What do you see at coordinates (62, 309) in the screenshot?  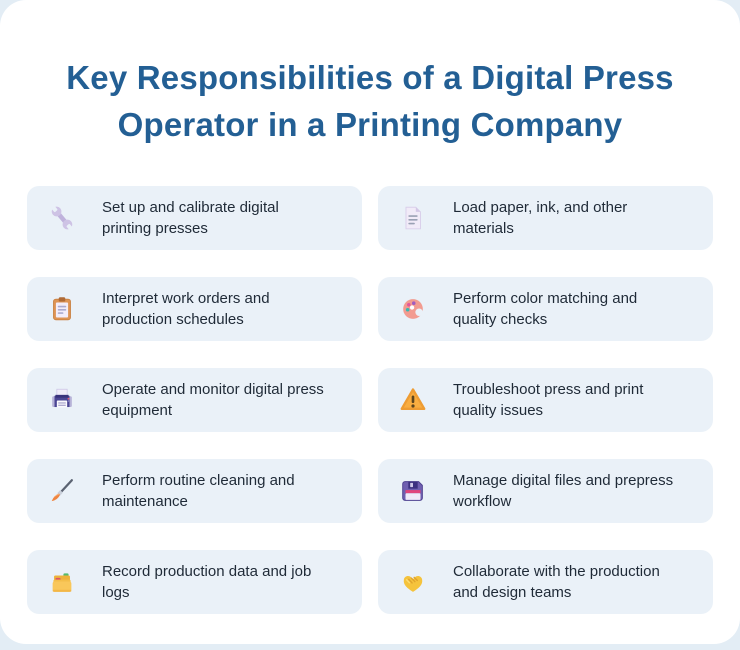 I see `clipboard-icon` at bounding box center [62, 309].